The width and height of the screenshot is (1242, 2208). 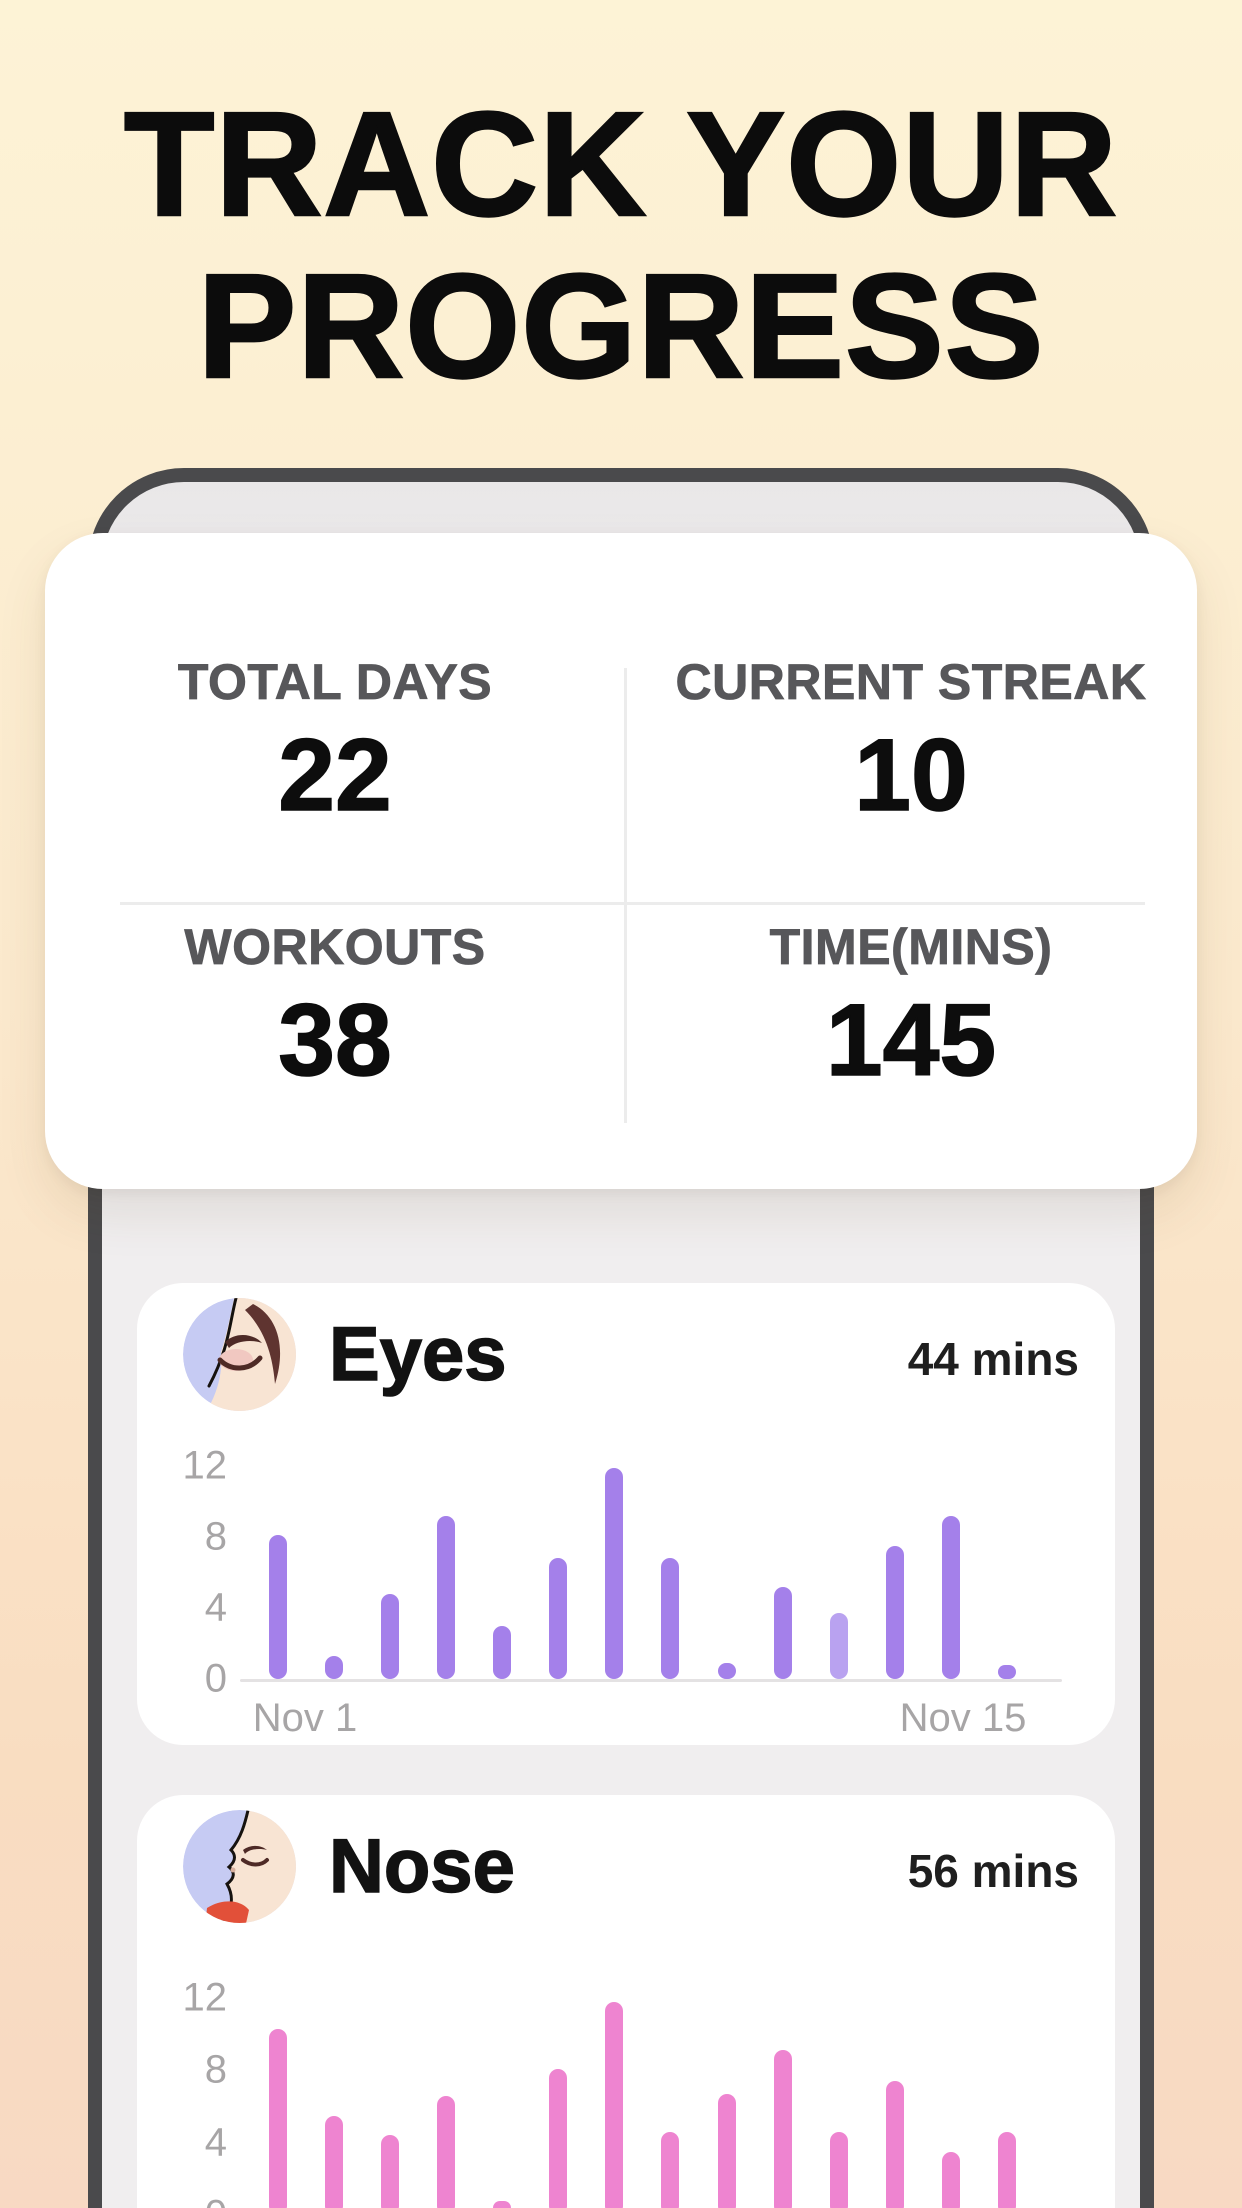 What do you see at coordinates (911, 947) in the screenshot?
I see `stat-label: TIME(MINS)` at bounding box center [911, 947].